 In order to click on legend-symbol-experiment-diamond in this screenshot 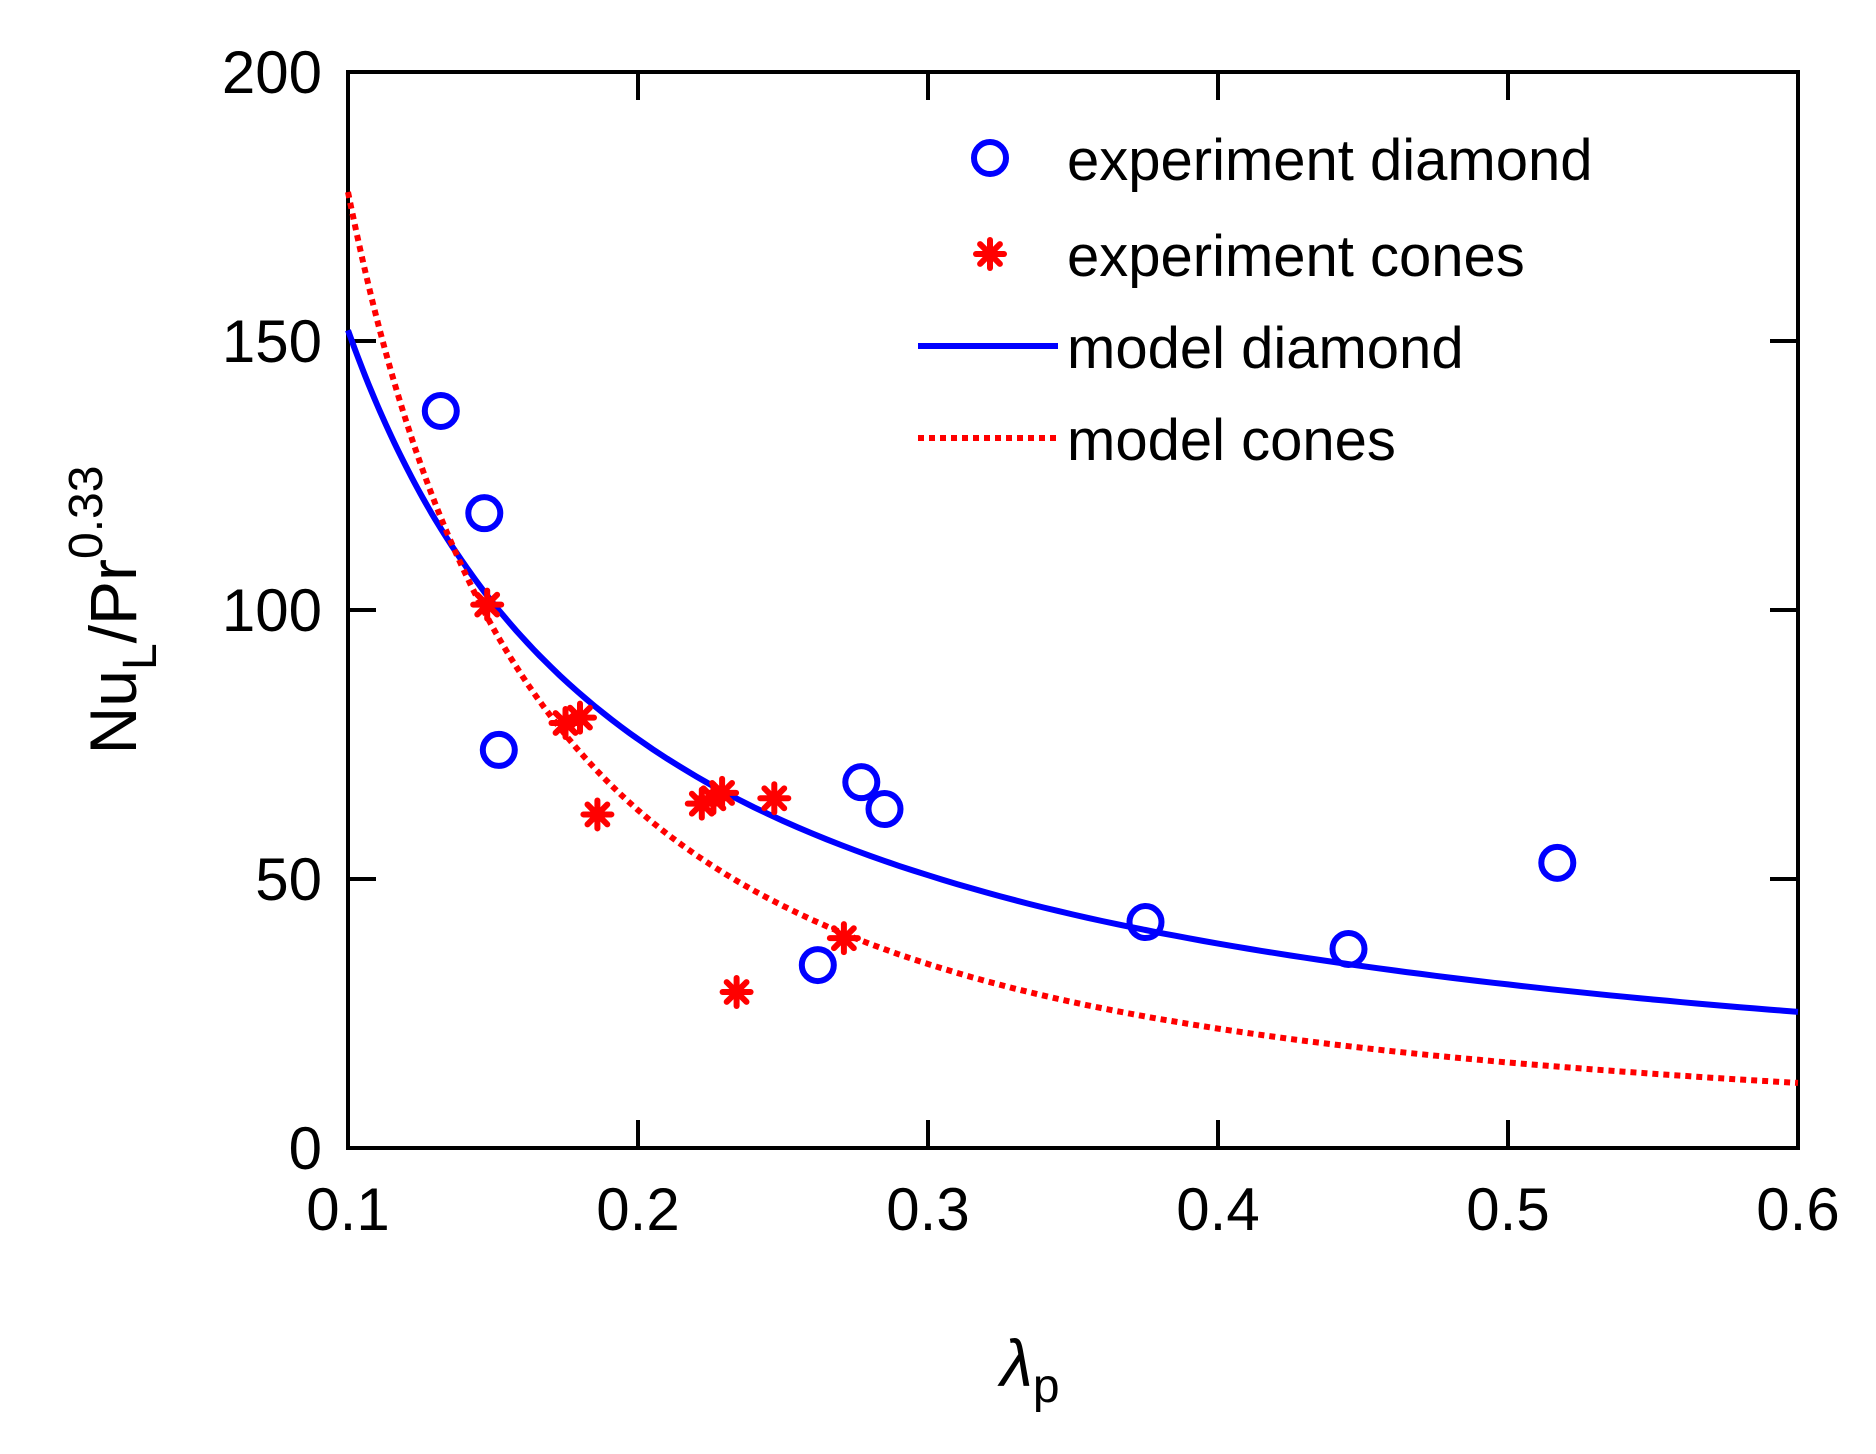, I will do `click(990, 158)`.